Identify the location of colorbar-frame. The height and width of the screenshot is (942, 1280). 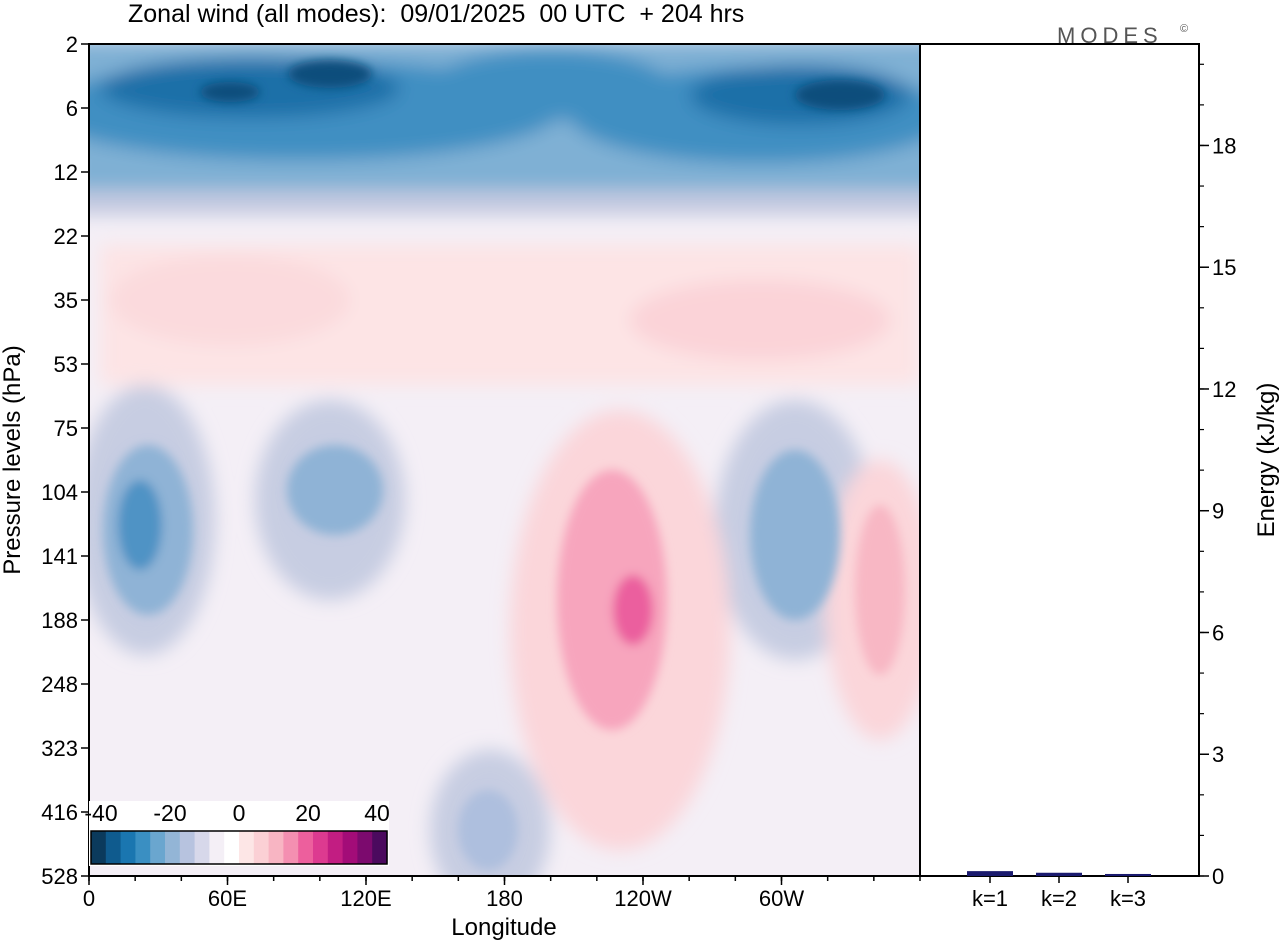
(239, 847).